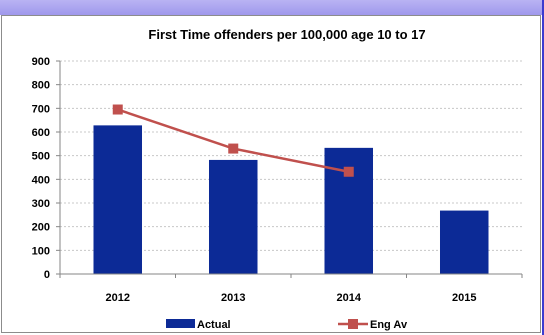  Describe the element at coordinates (464, 242) in the screenshot. I see `bar-actual-2015` at that location.